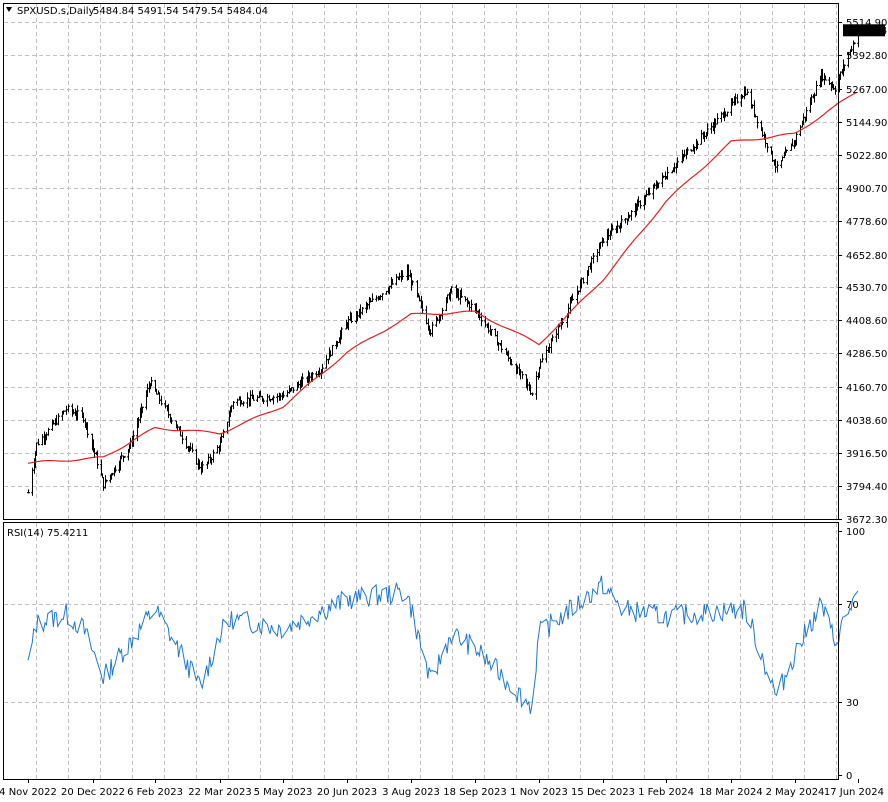  I want to click on time-tick-label: 18 Mar 2024, so click(730, 792).